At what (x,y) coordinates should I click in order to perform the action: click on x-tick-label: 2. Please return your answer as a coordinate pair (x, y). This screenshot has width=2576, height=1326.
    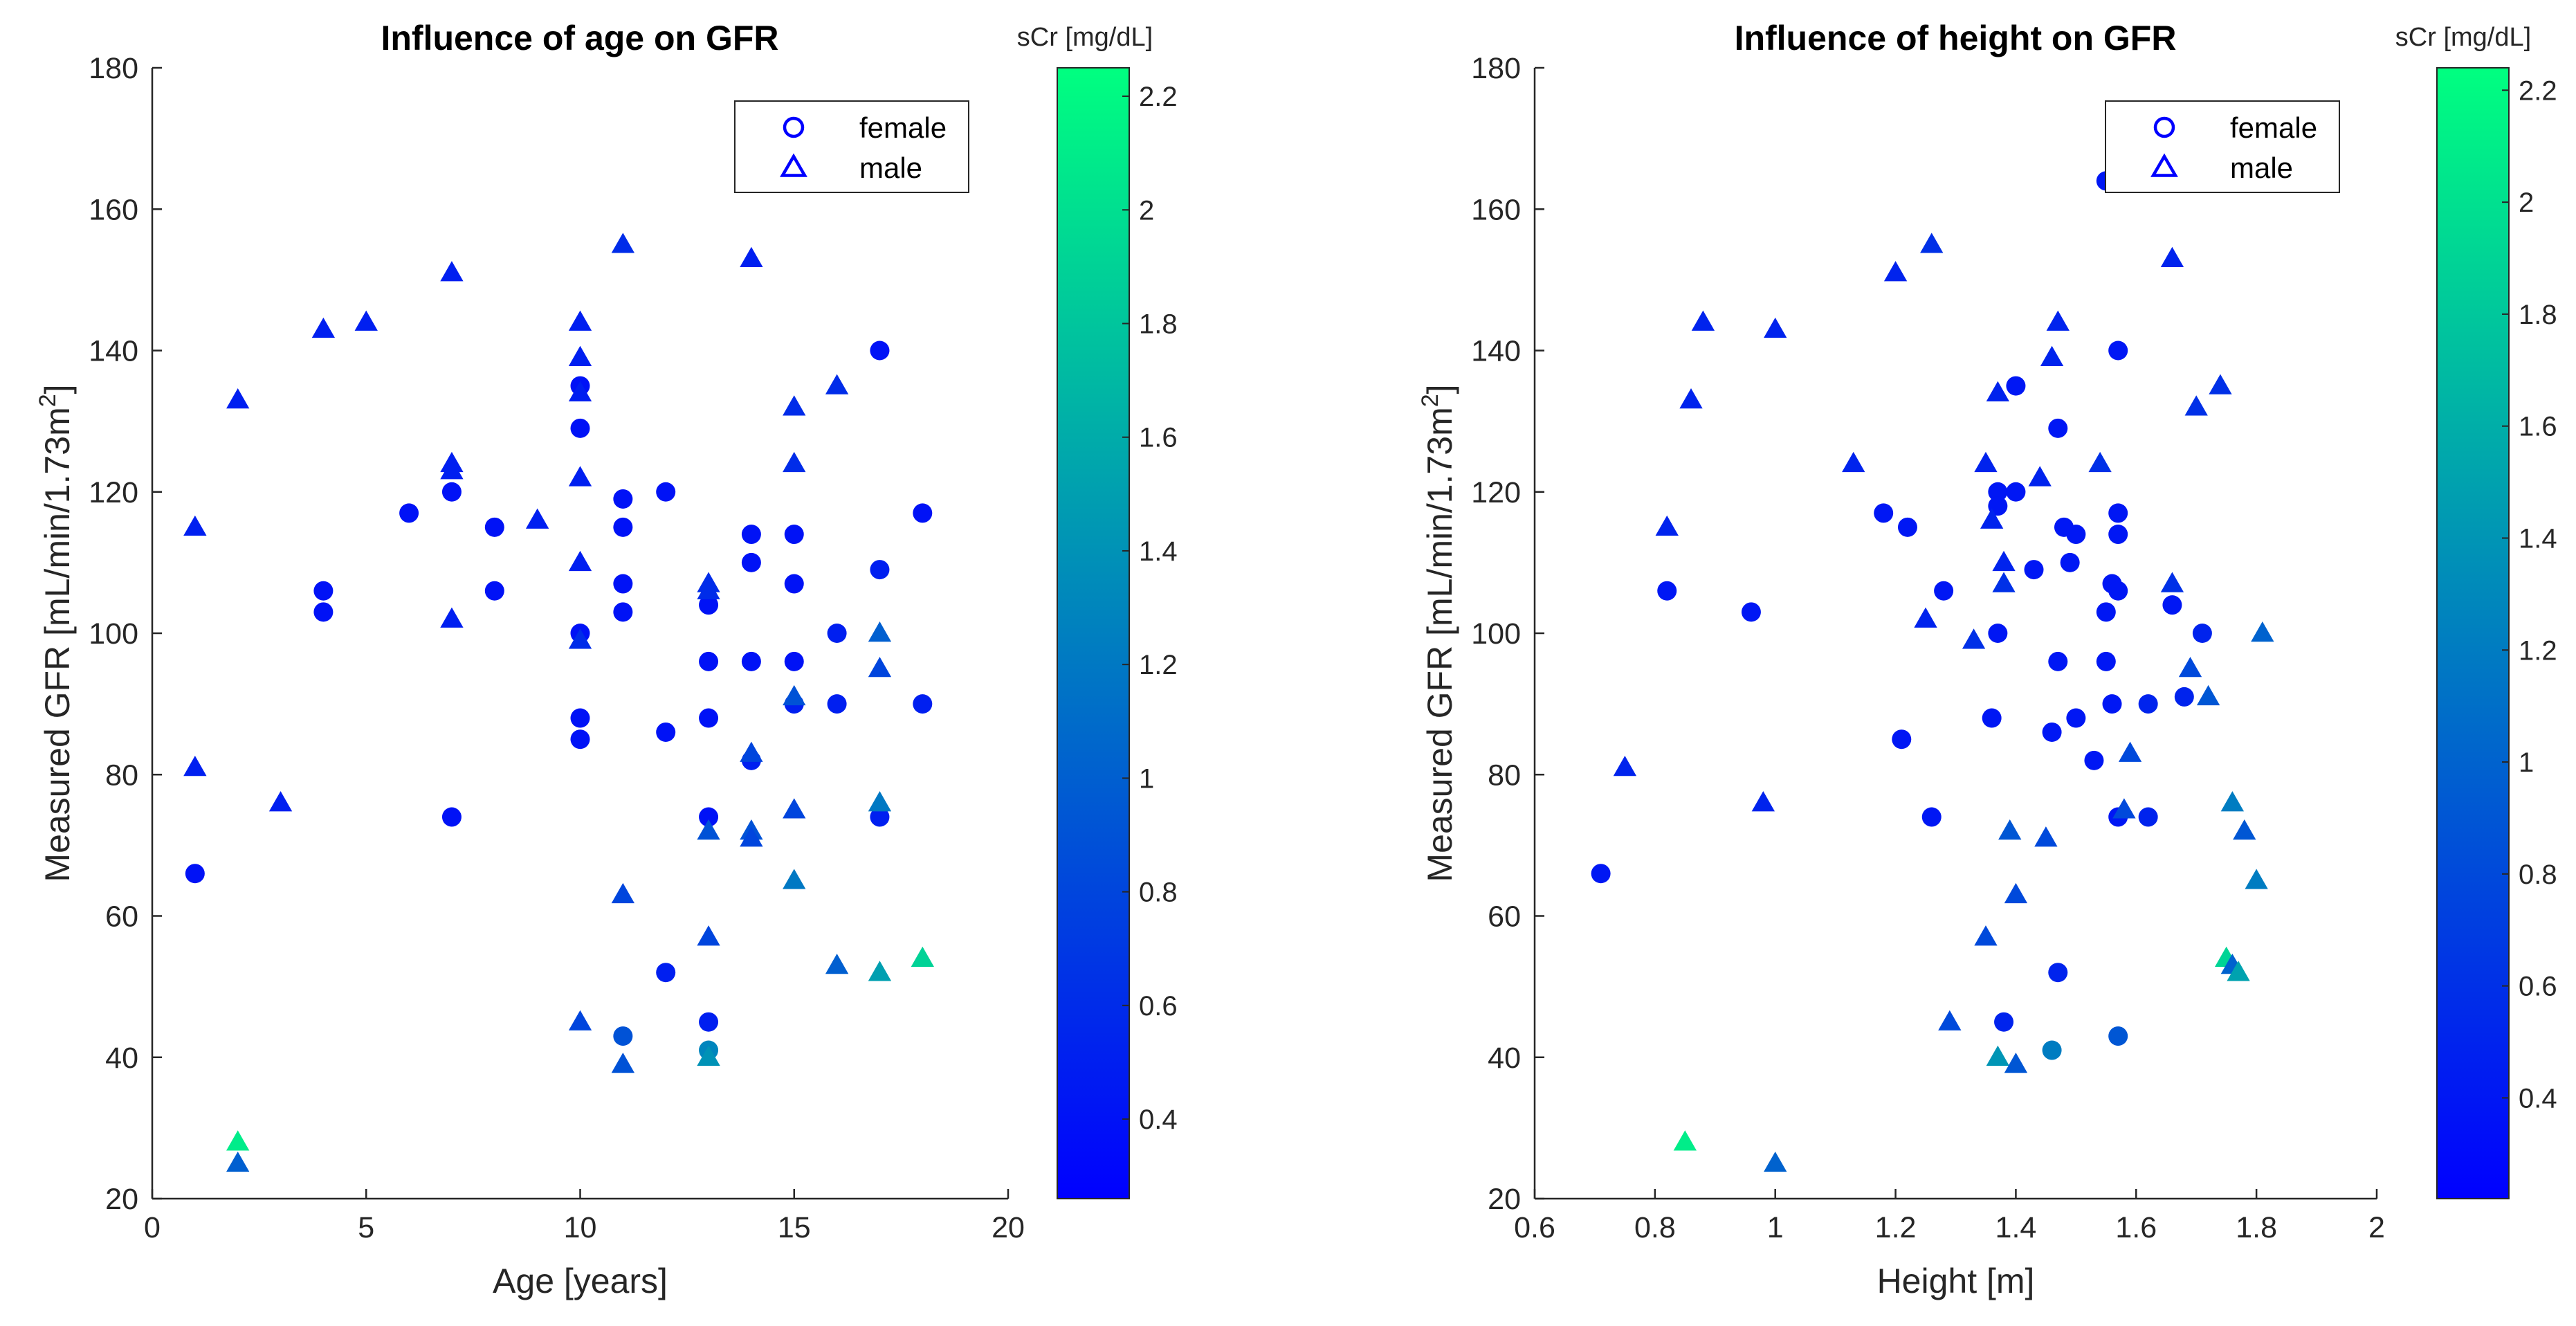
    Looking at the image, I should click on (2377, 1227).